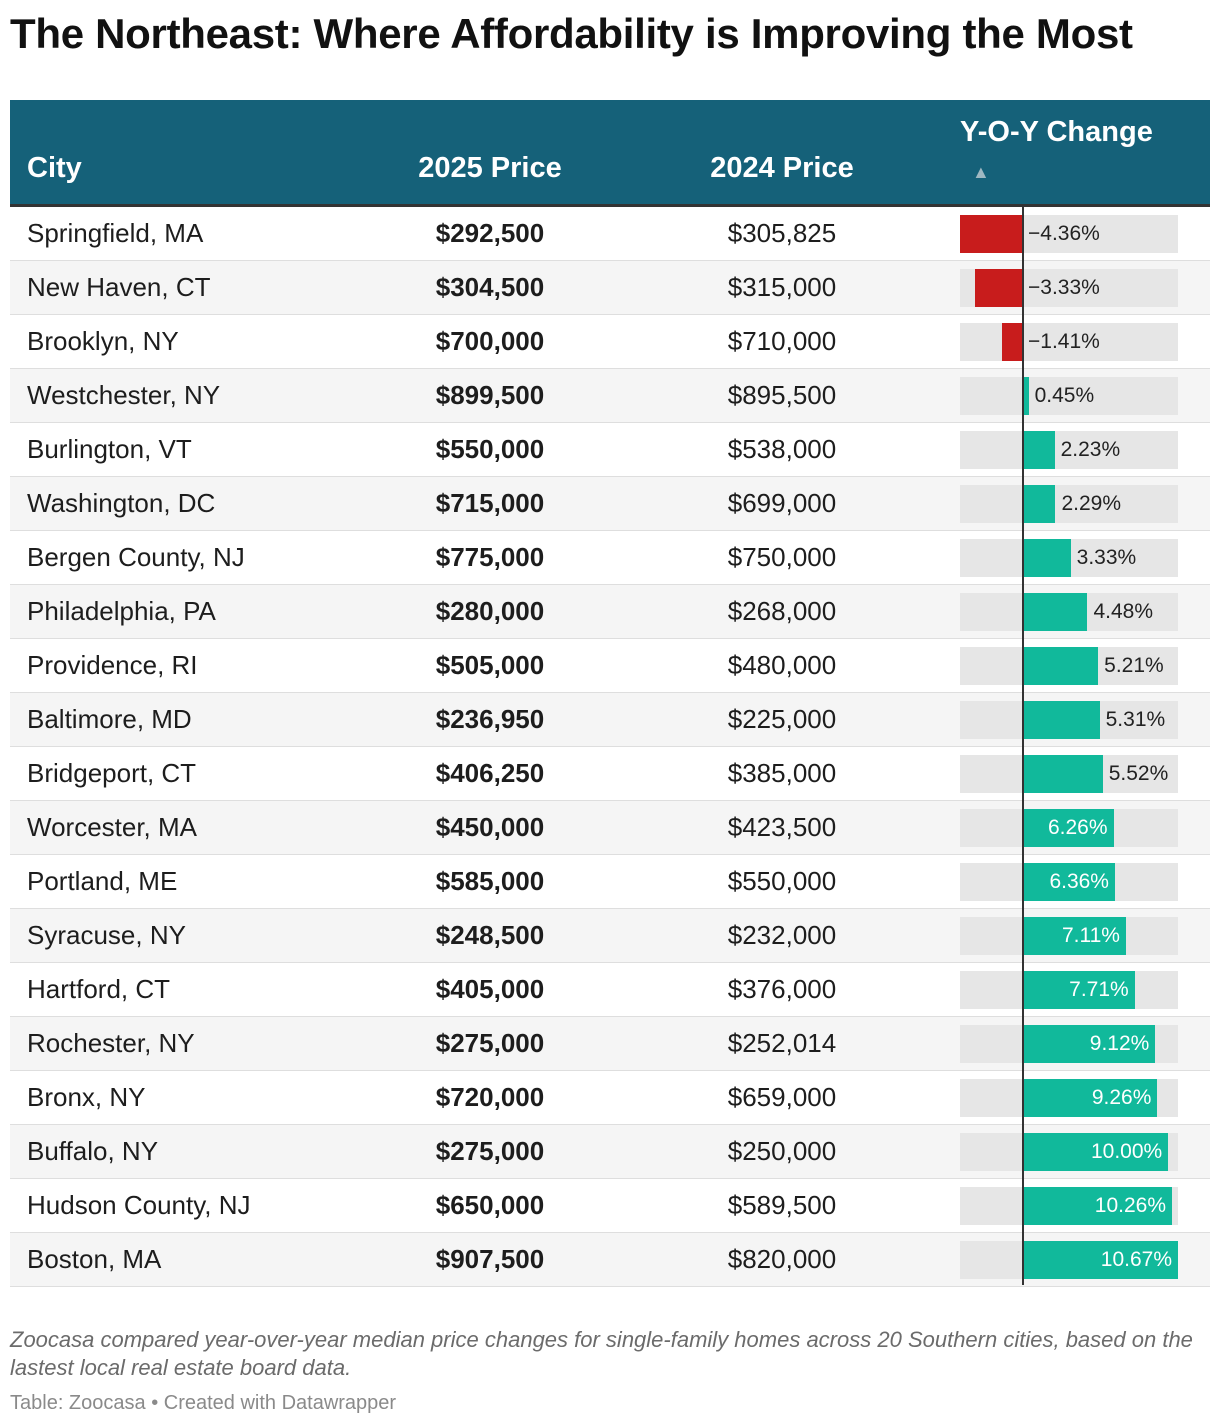 The image size is (1220, 1428). I want to click on table-row: Boston, MA $907,500 $820,000 10.67%, so click(610, 1260).